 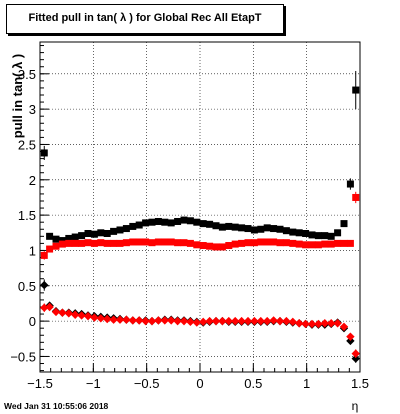 I want to click on y-tick-label: 3.5, so click(x=27, y=74).